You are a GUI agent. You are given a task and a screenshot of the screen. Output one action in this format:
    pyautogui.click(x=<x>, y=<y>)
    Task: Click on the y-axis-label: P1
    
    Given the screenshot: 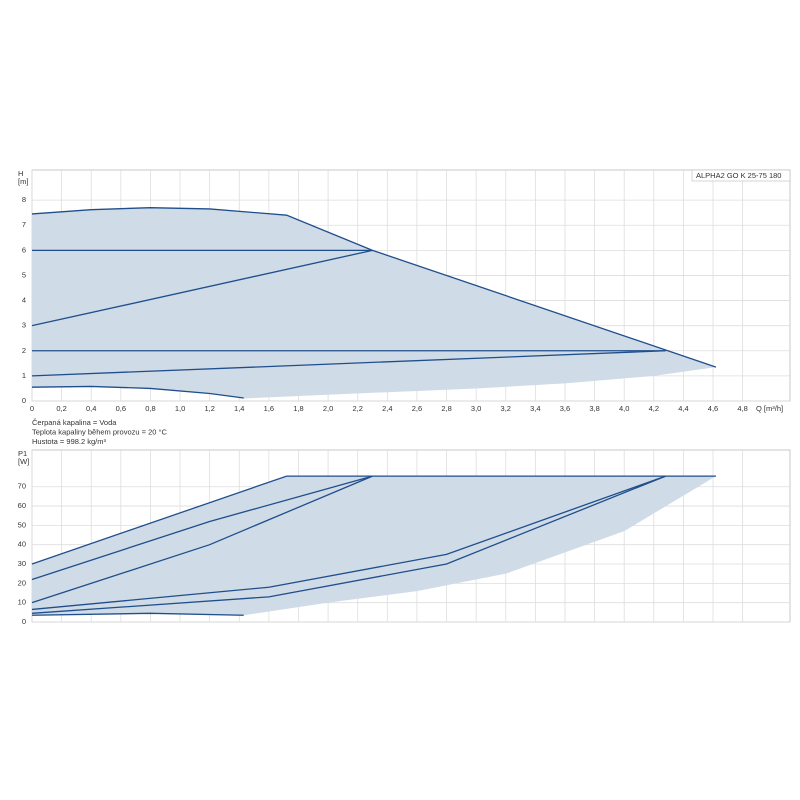 What is the action you would take?
    pyautogui.click(x=22, y=453)
    